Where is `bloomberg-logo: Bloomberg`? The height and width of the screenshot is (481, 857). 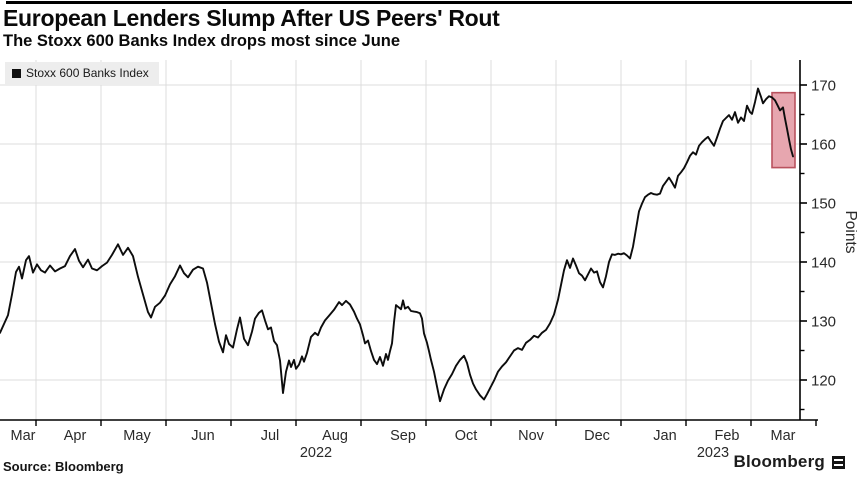
bloomberg-logo: Bloomberg is located at coordinates (789, 462).